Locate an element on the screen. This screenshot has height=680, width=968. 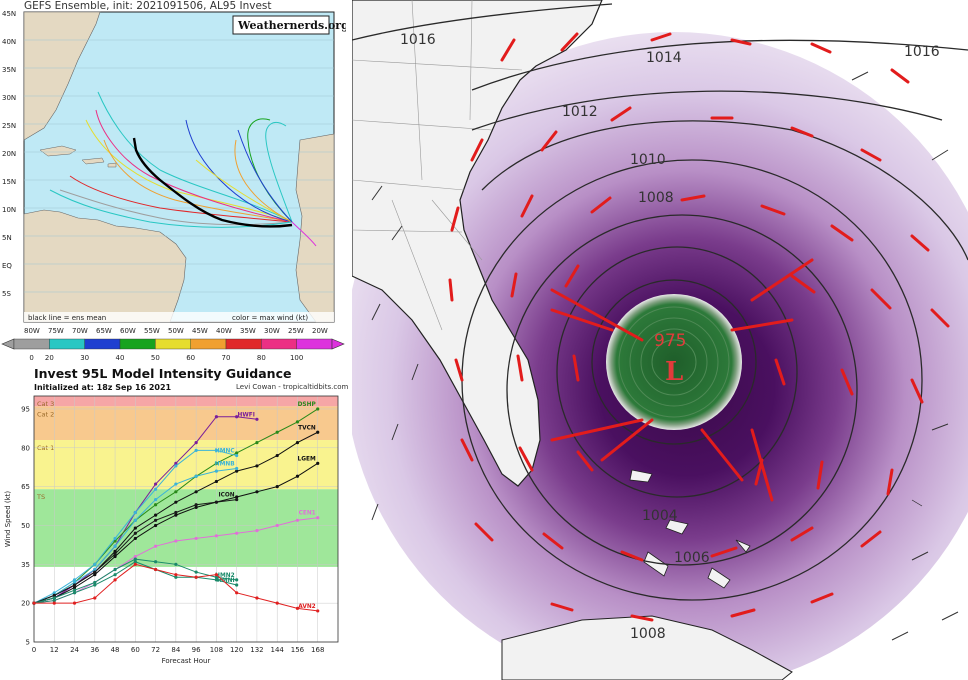
colorbar-label: 30 is located at coordinates (84, 358).